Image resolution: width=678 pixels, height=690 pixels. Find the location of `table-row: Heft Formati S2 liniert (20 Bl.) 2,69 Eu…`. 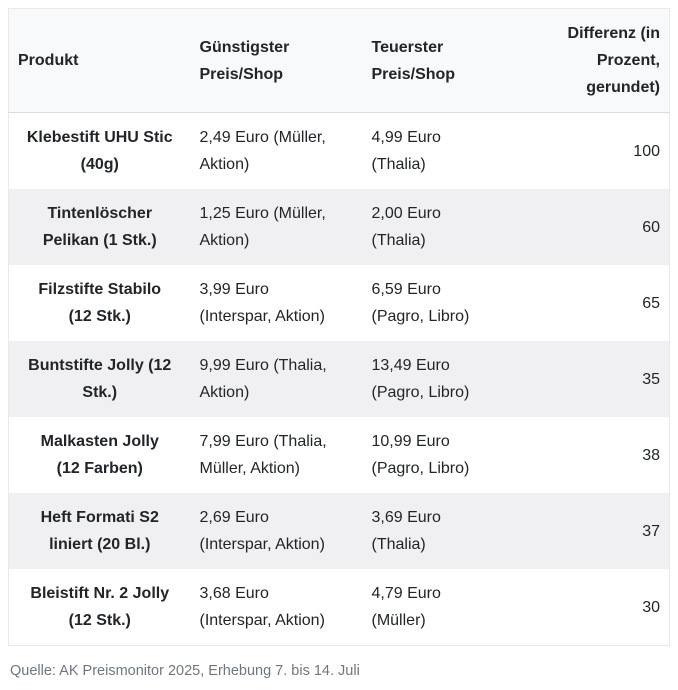

table-row: Heft Formati S2 liniert (20 Bl.) 2,69 Eu… is located at coordinates (339, 531).